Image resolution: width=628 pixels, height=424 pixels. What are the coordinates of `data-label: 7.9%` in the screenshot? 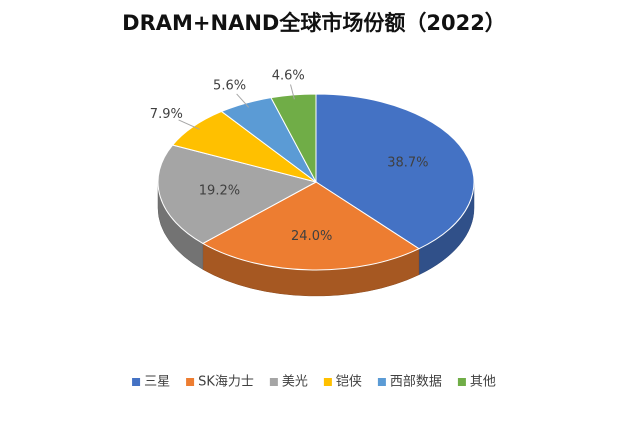 It's located at (166, 114).